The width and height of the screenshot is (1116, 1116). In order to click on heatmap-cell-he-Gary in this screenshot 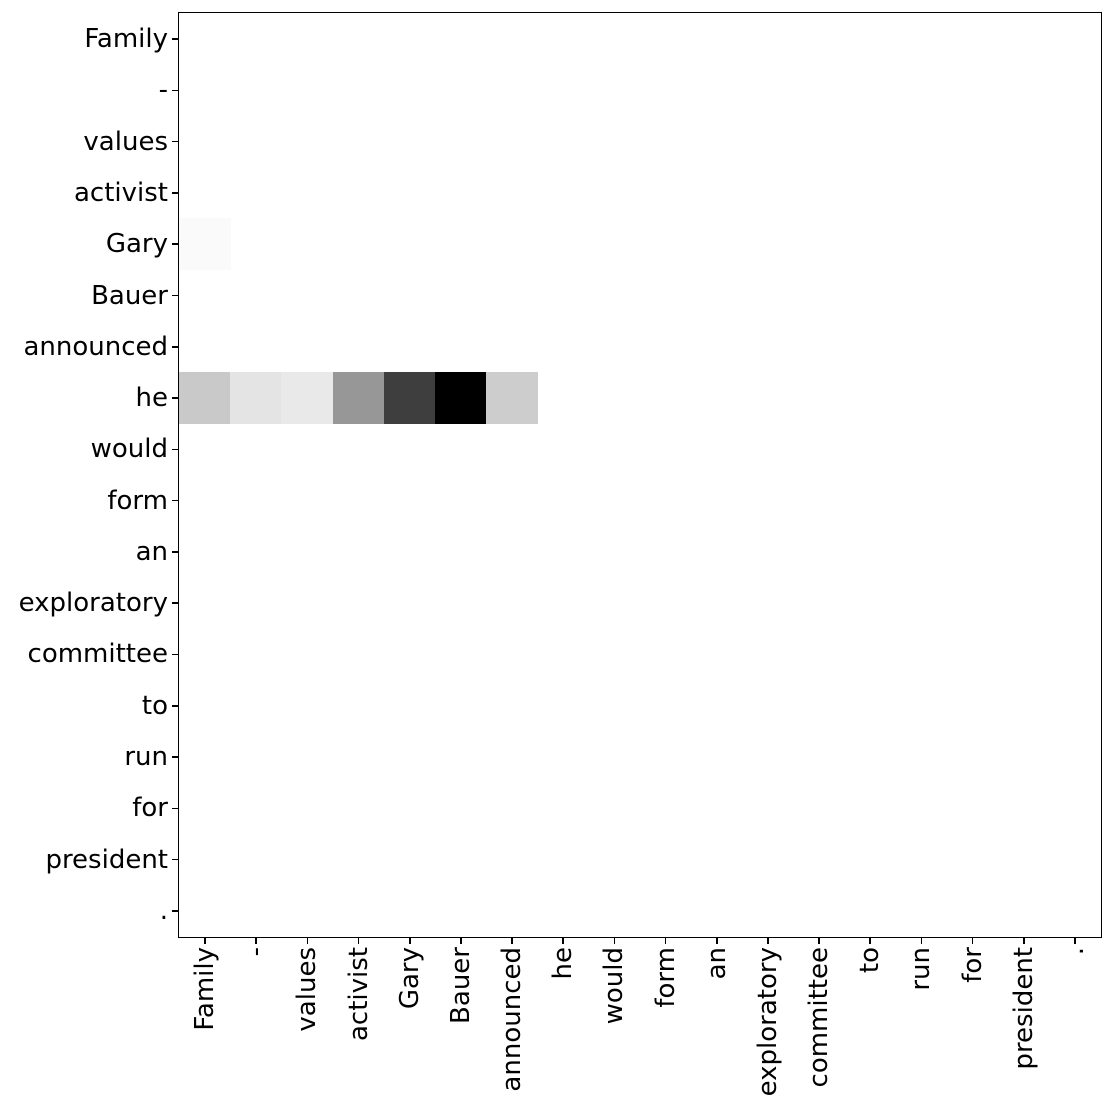, I will do `click(409, 397)`.